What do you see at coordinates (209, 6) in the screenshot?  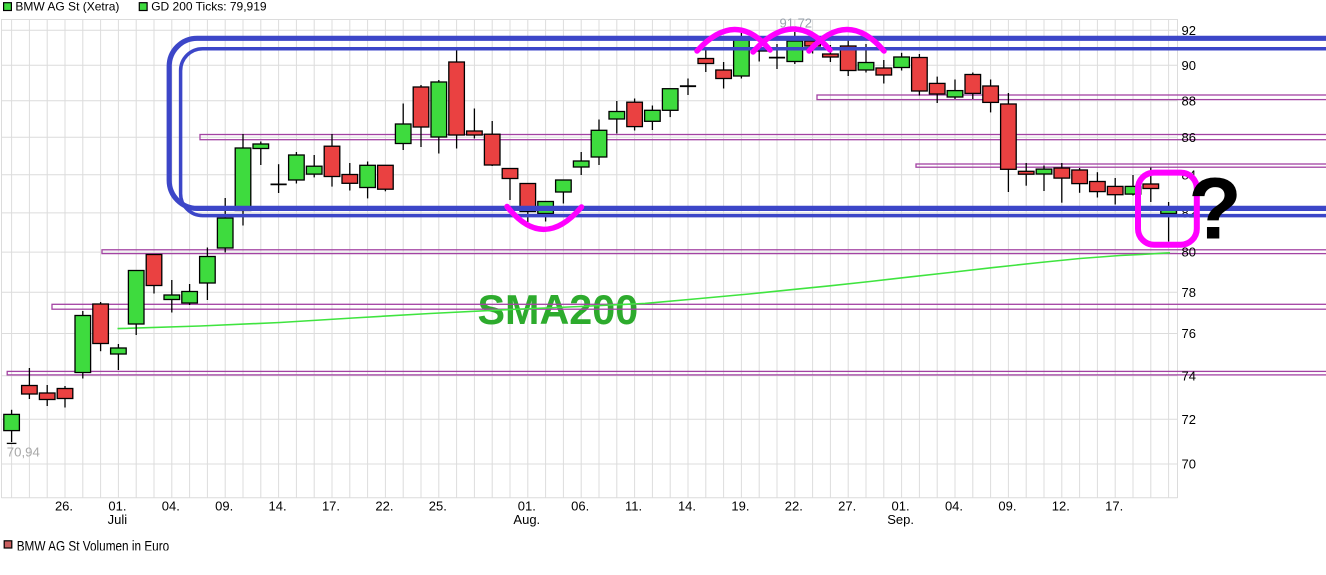 I see `svg-text: GD 200 Ticks: 79,919` at bounding box center [209, 6].